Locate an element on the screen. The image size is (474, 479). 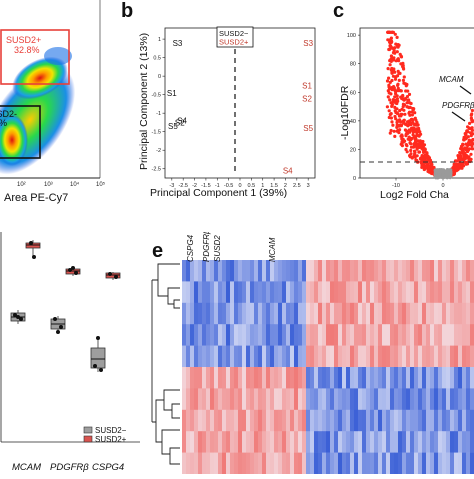
pca-point-label: S4 is located at coordinates (182, 121).